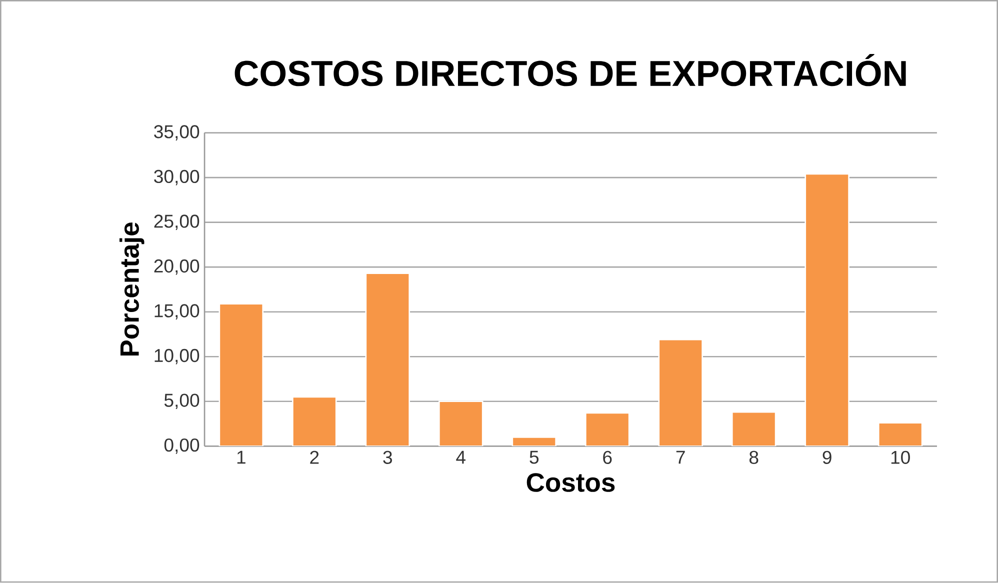  What do you see at coordinates (241, 457) in the screenshot?
I see `x-tick-label: 1` at bounding box center [241, 457].